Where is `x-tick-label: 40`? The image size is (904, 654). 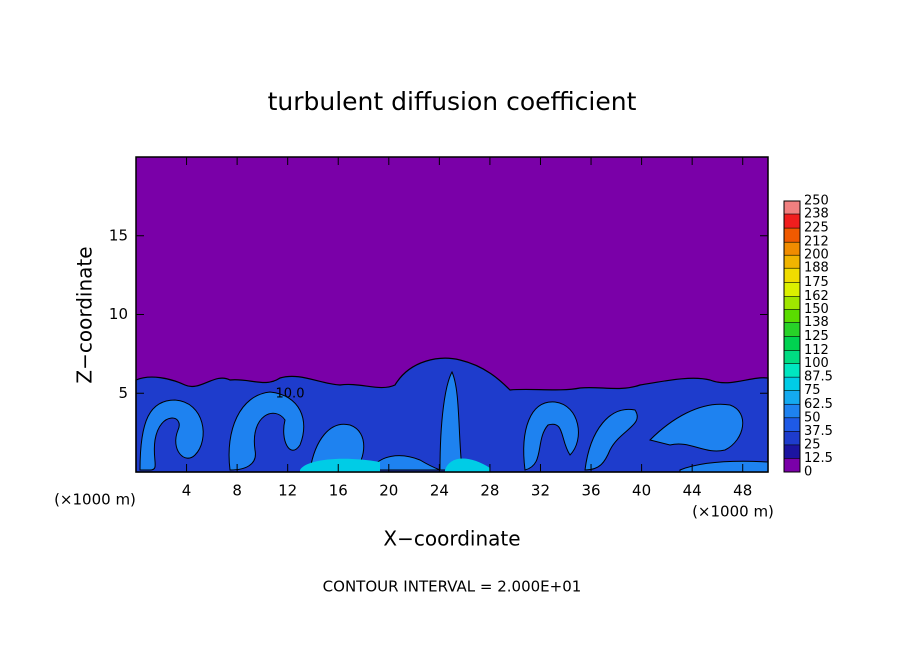 x-tick-label: 40 is located at coordinates (641, 491).